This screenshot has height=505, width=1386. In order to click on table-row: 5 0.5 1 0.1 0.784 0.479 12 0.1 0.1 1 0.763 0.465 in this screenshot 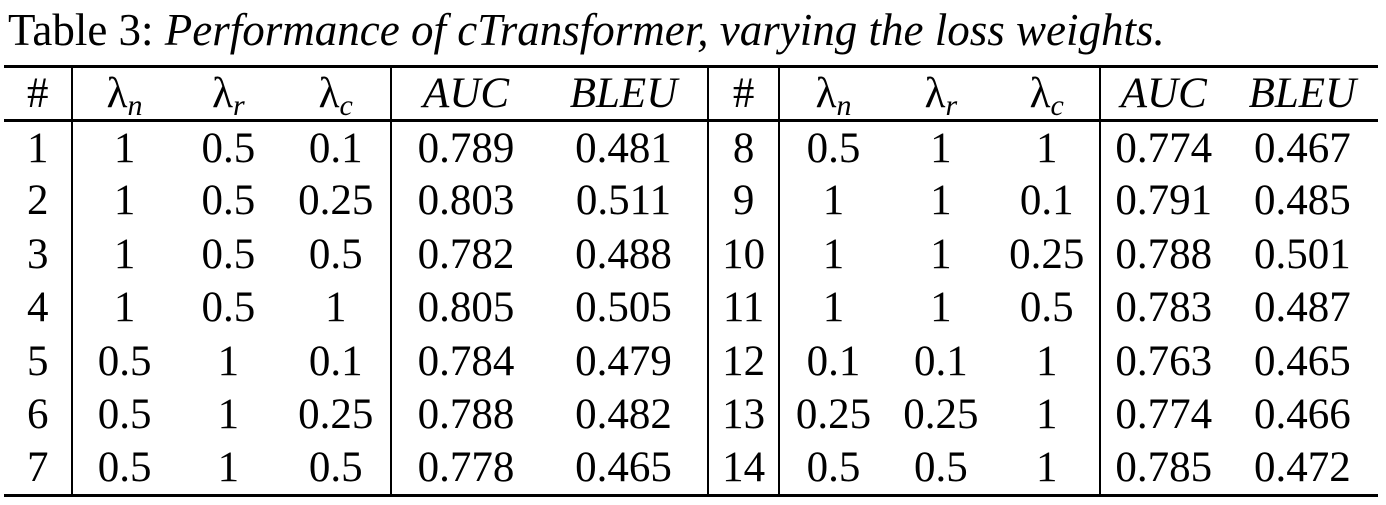, I will do `click(691, 361)`.